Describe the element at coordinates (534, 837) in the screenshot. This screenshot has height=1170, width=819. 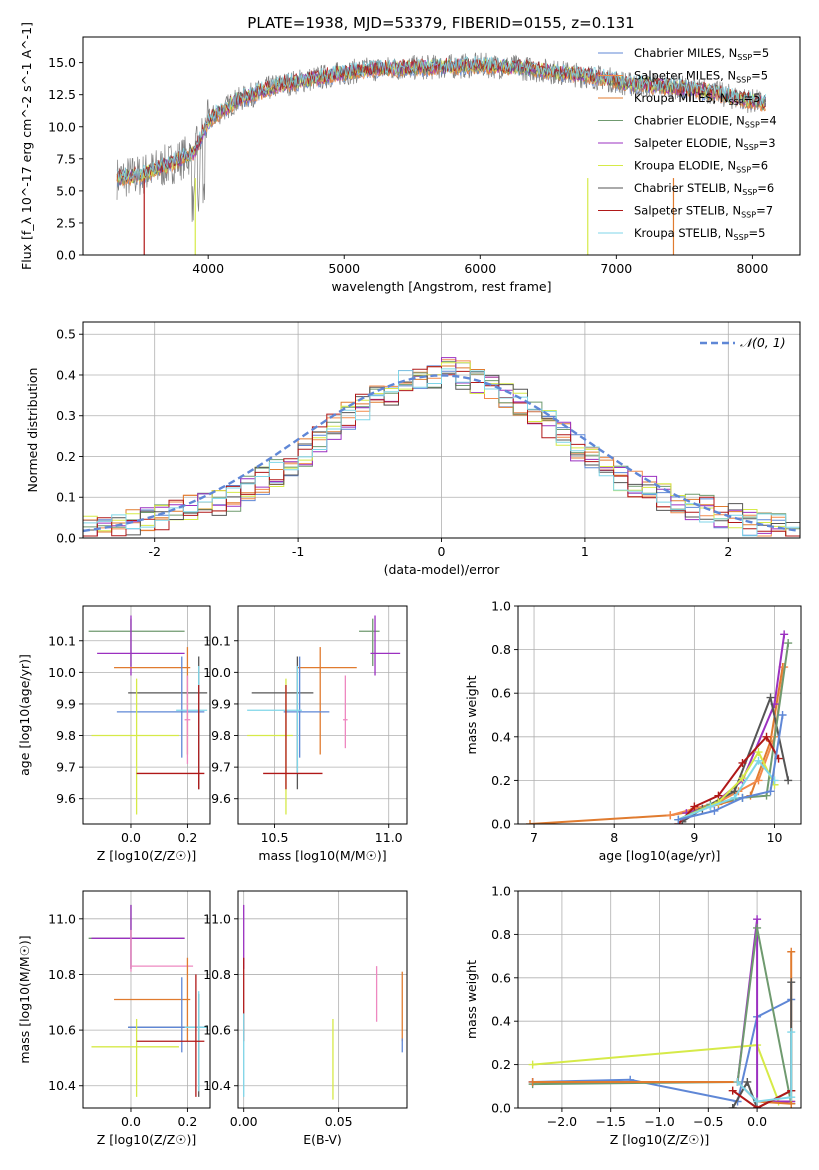
I see `x-tick-label: 7` at that location.